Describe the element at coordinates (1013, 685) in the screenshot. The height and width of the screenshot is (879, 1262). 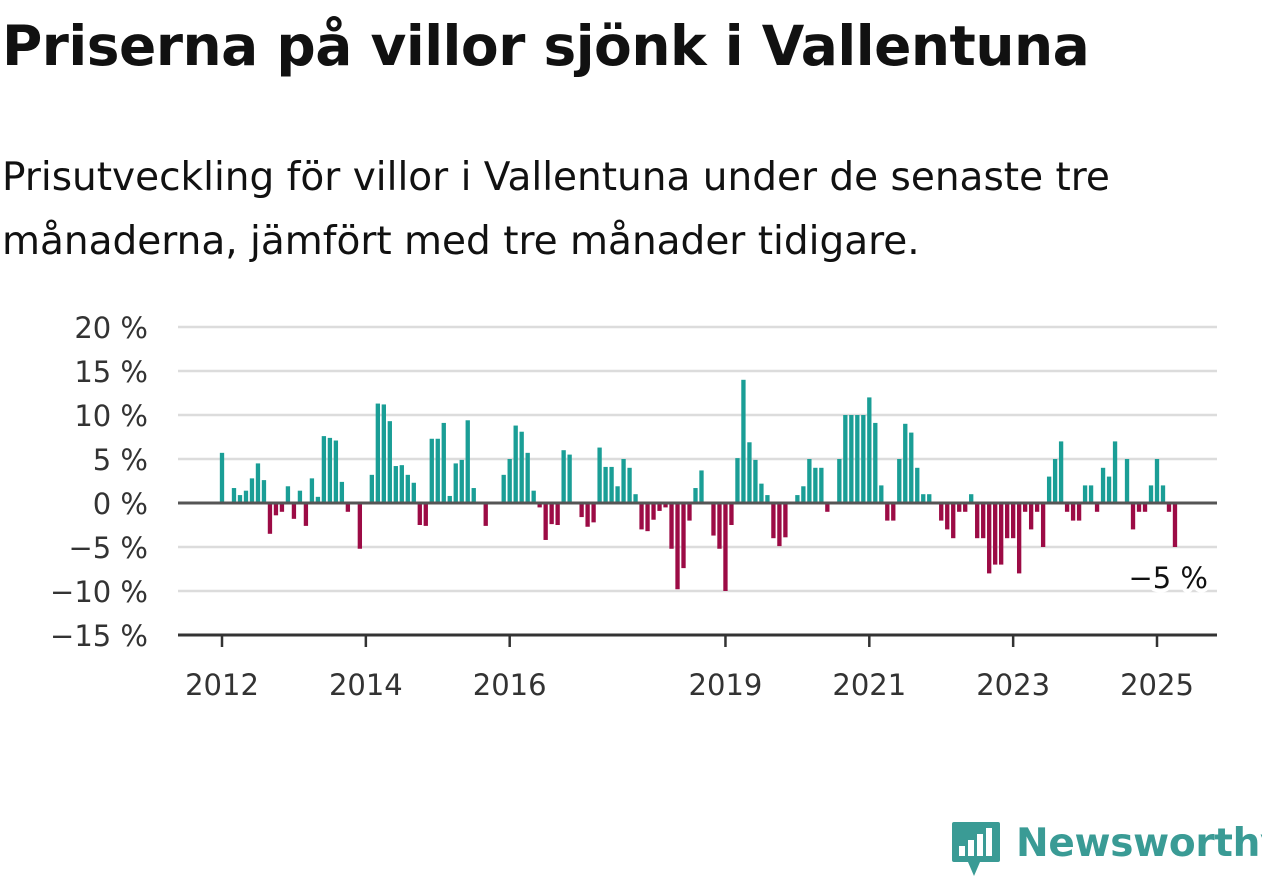
I see `x-tick-label: 2023` at that location.